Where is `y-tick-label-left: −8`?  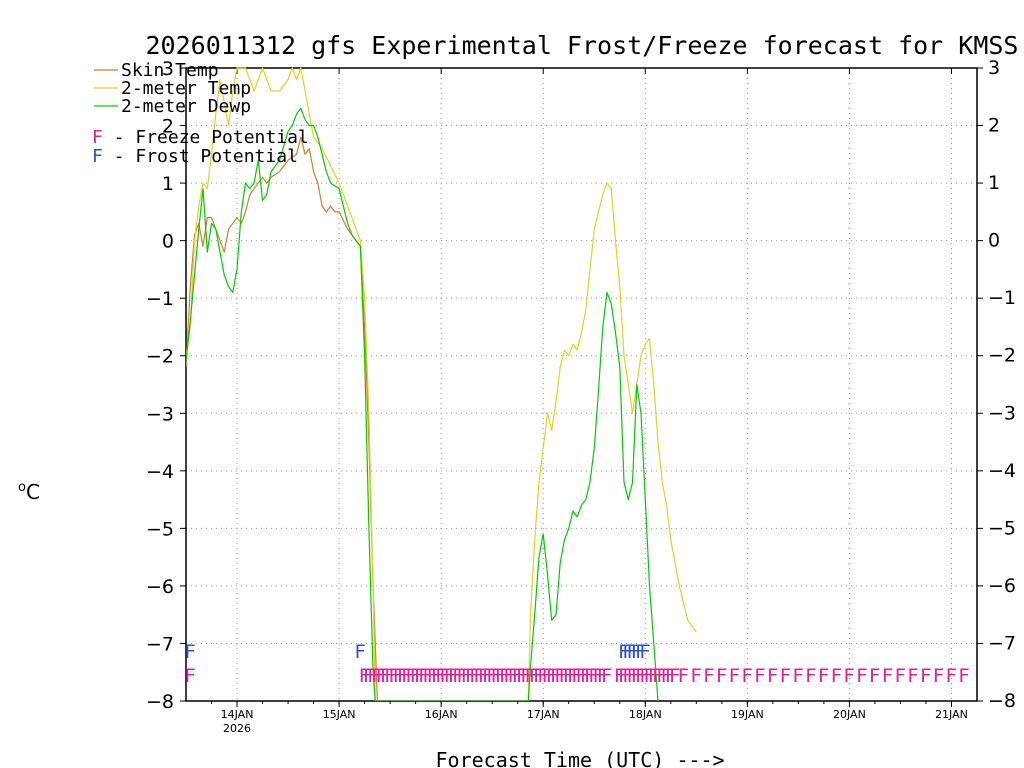
y-tick-label-left: −8 is located at coordinates (160, 702).